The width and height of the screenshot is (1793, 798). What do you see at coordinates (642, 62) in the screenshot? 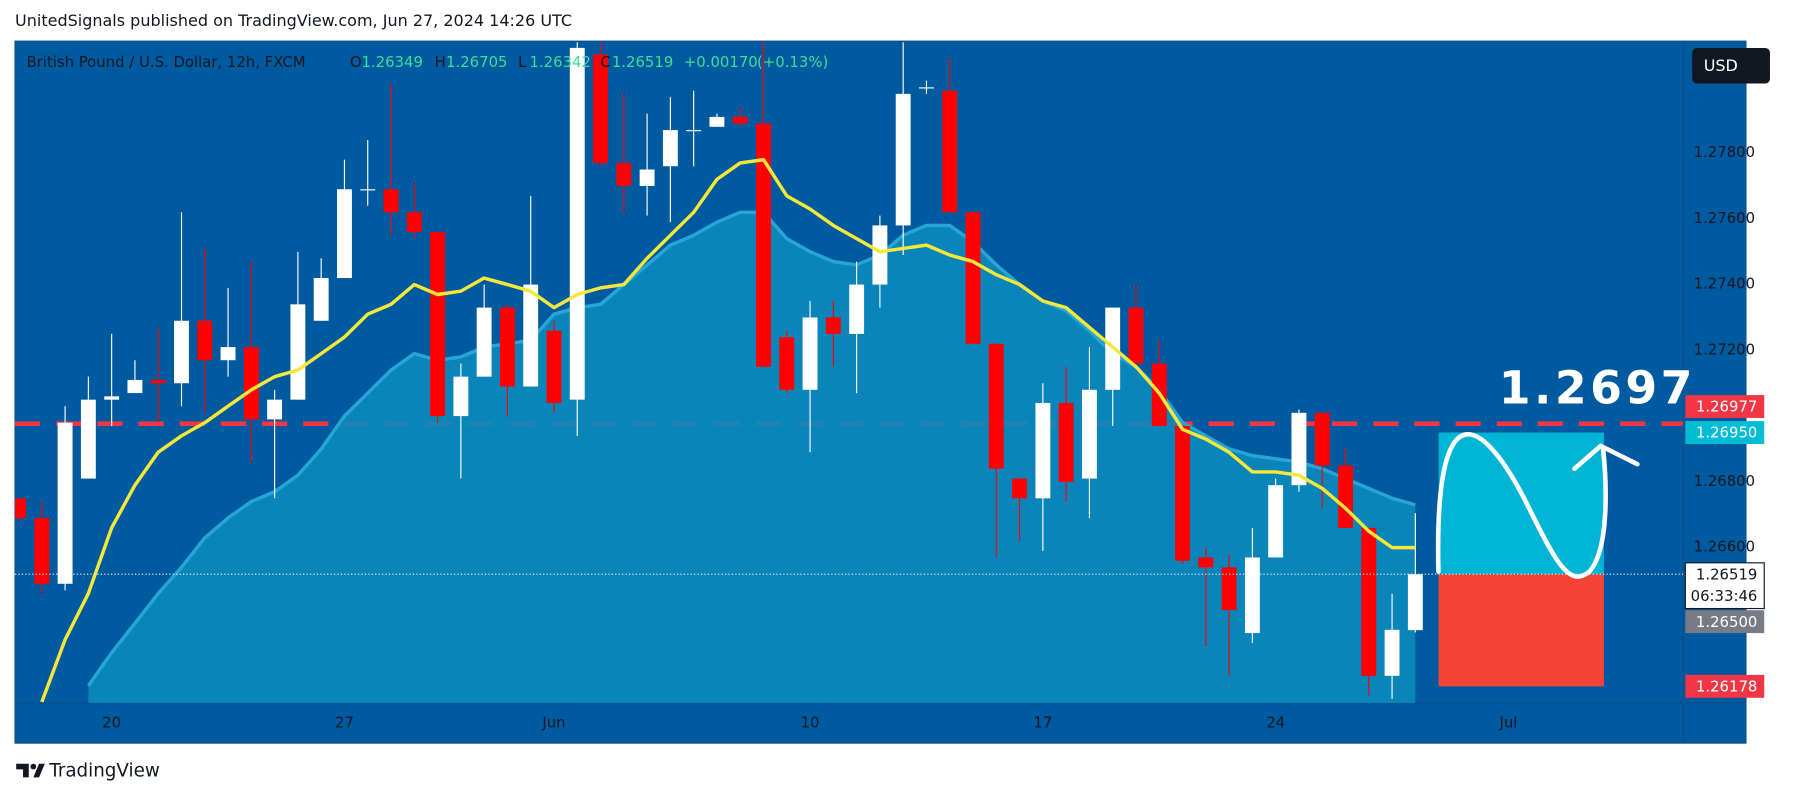
I see `ohlc-value: 1.26519` at bounding box center [642, 62].